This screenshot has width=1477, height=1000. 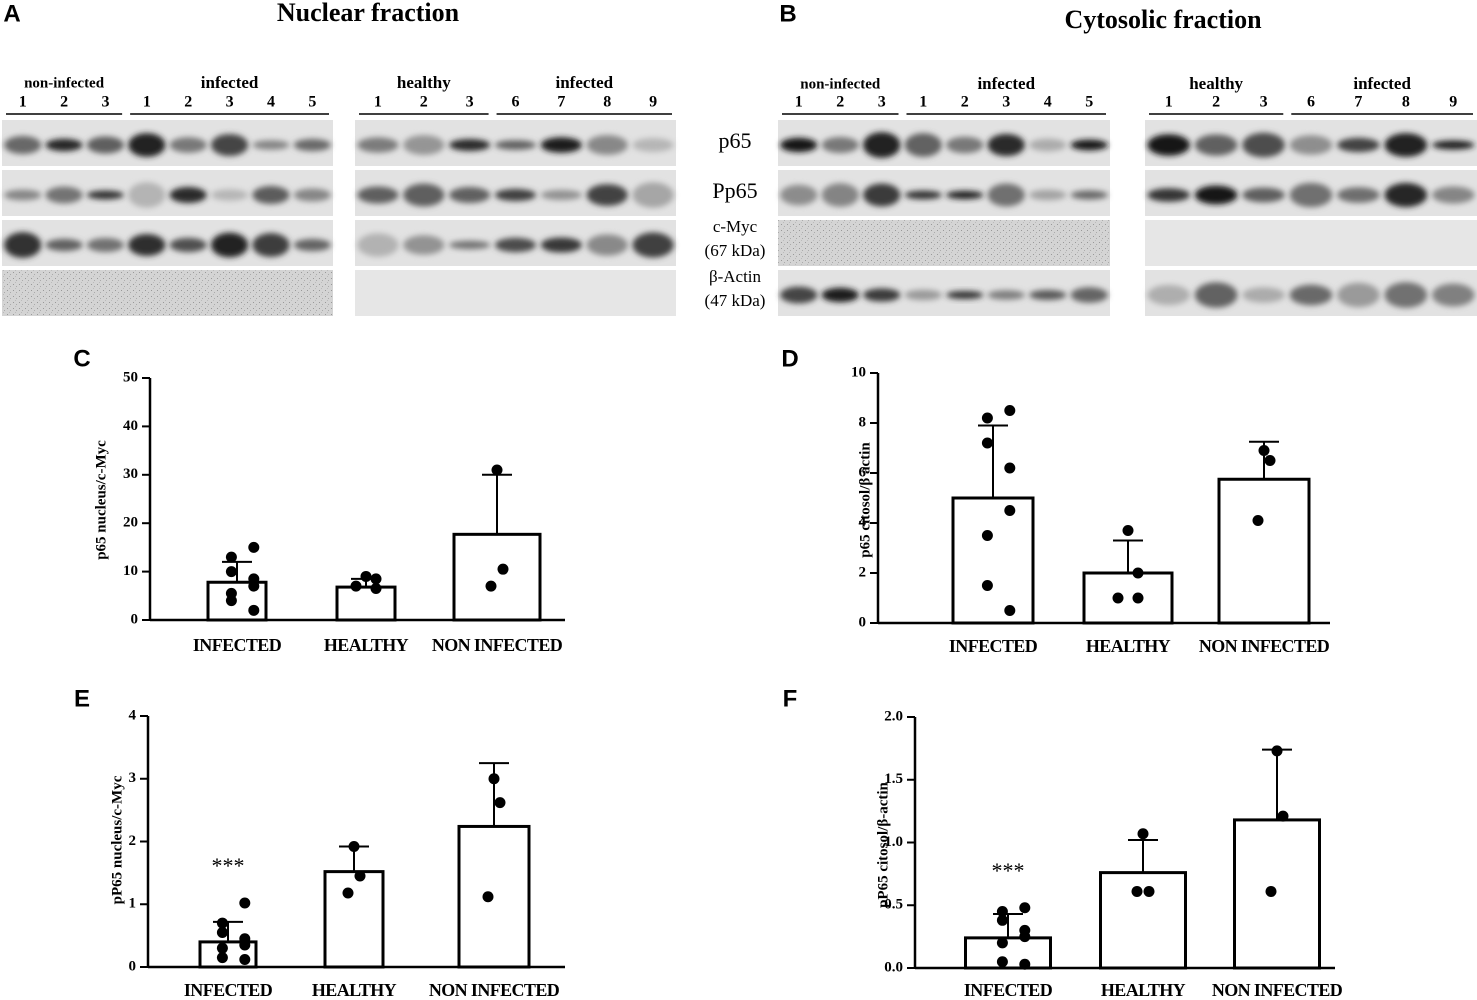 I want to click on row-label: Pp65, so click(x=734, y=190).